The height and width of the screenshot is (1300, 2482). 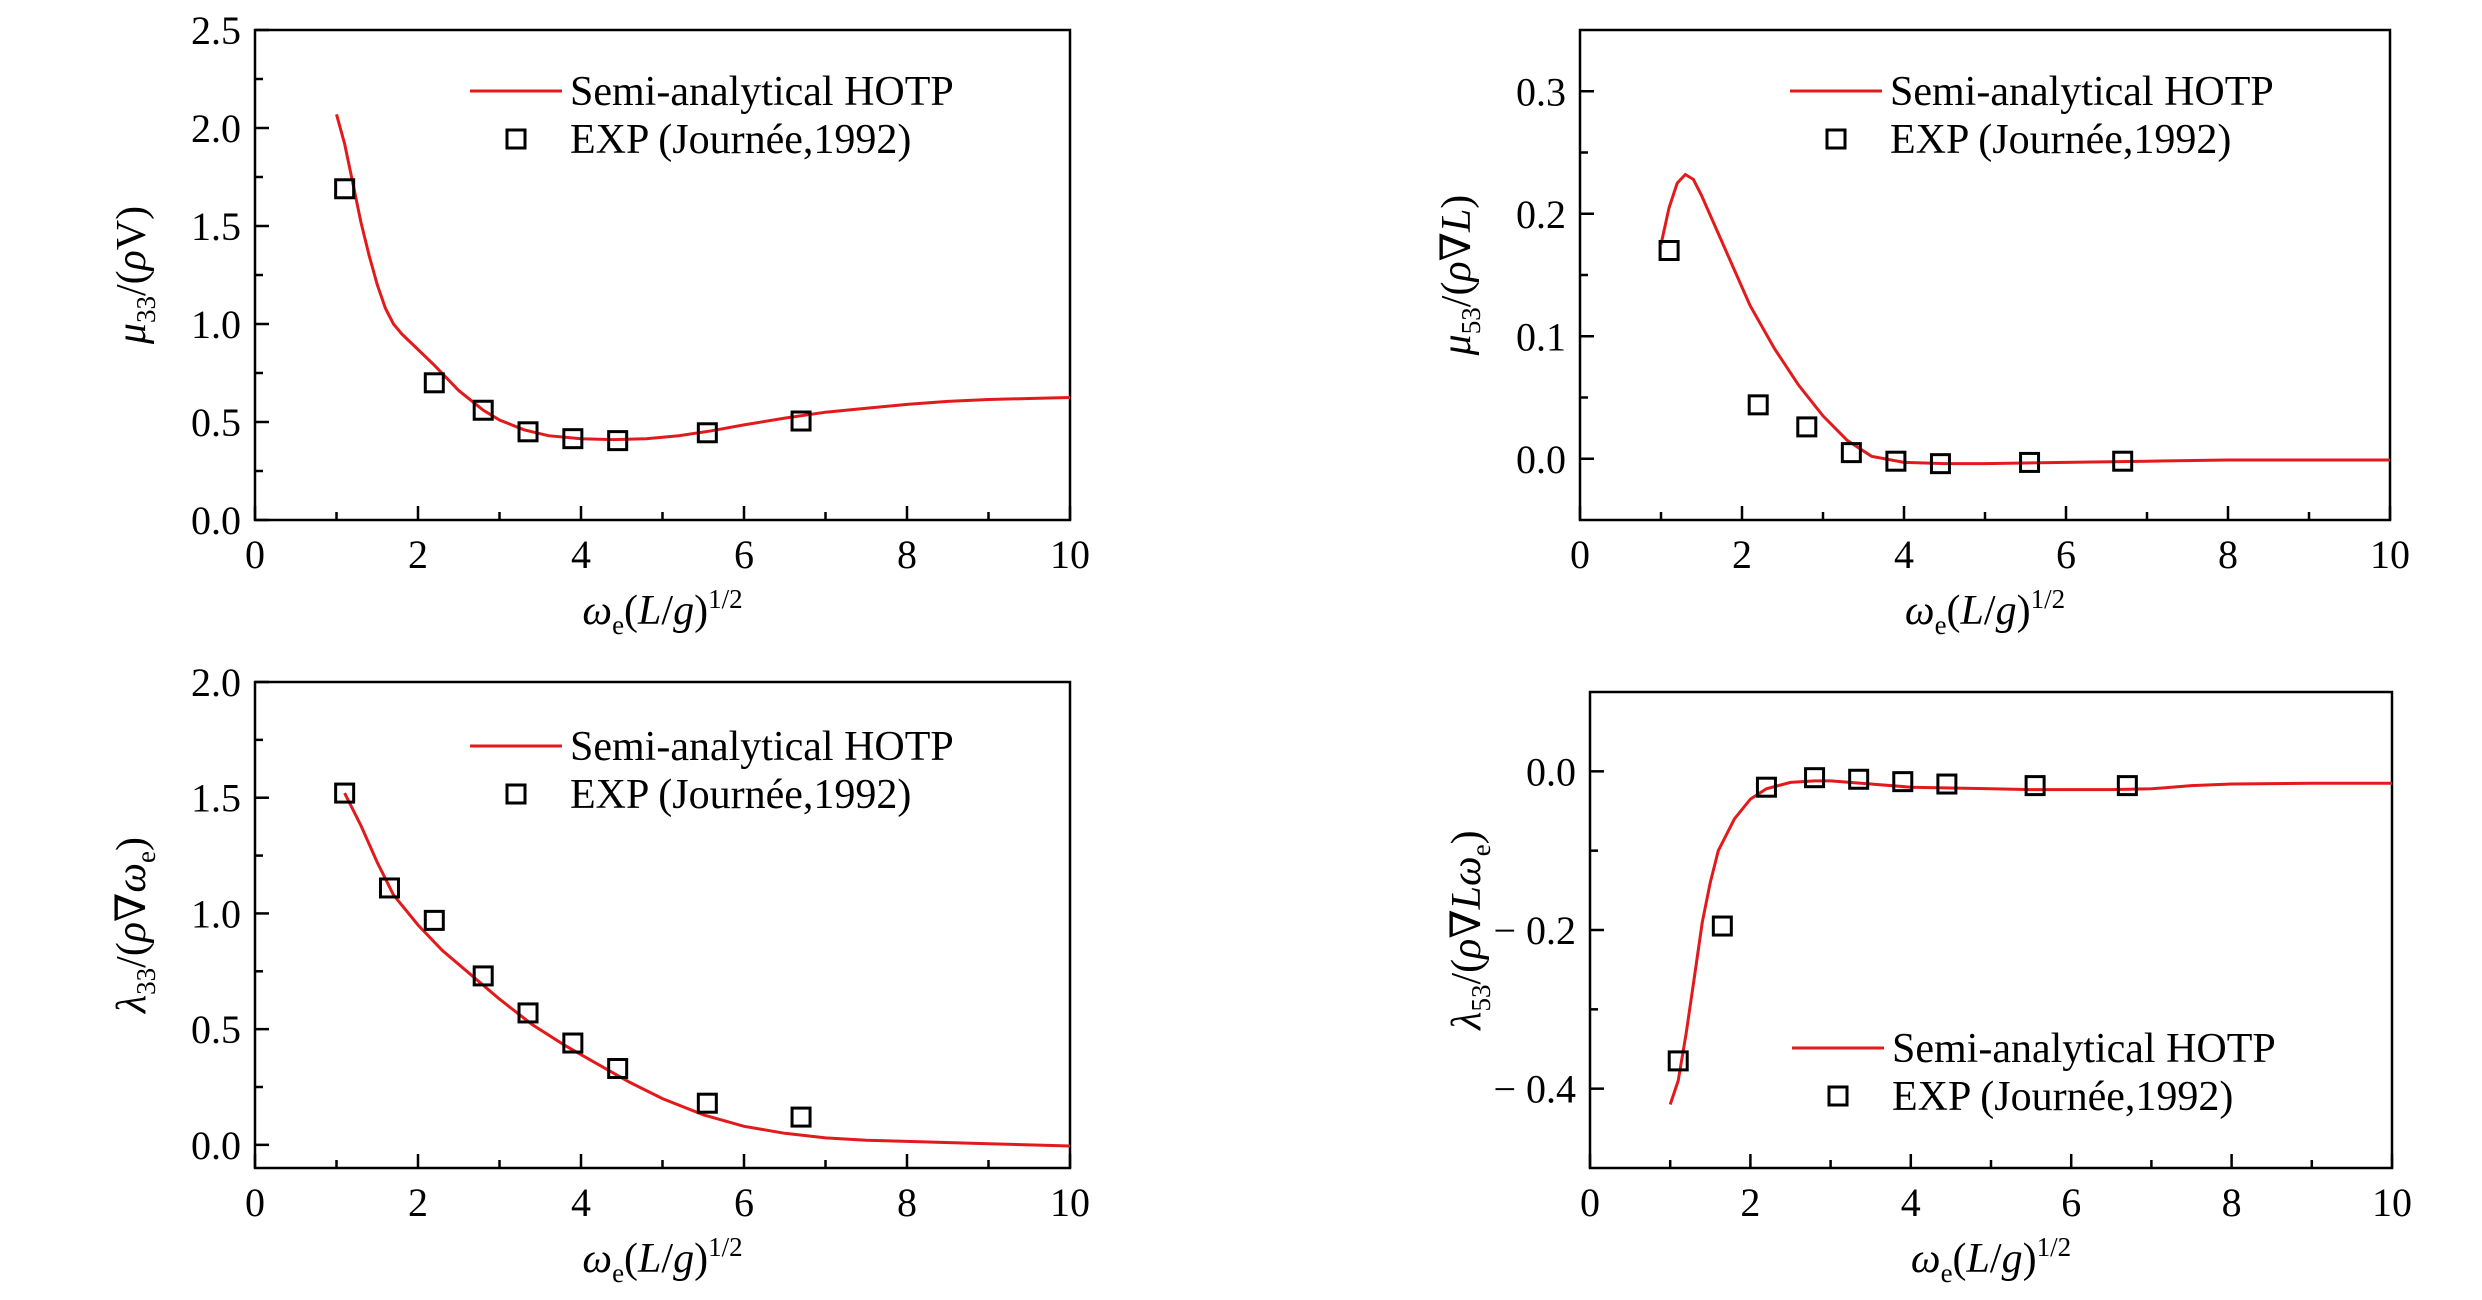 I want to click on y-axis-label: λ33/(ρ∇ωe), so click(x=135, y=926).